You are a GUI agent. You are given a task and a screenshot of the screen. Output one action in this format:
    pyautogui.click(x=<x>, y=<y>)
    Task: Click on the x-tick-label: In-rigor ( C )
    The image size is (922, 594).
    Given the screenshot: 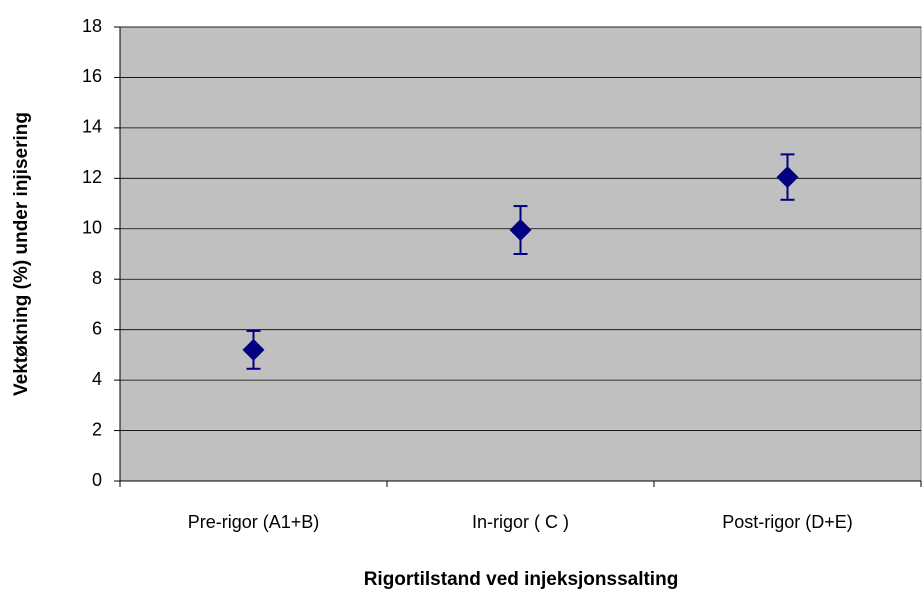 What is the action you would take?
    pyautogui.click(x=520, y=522)
    